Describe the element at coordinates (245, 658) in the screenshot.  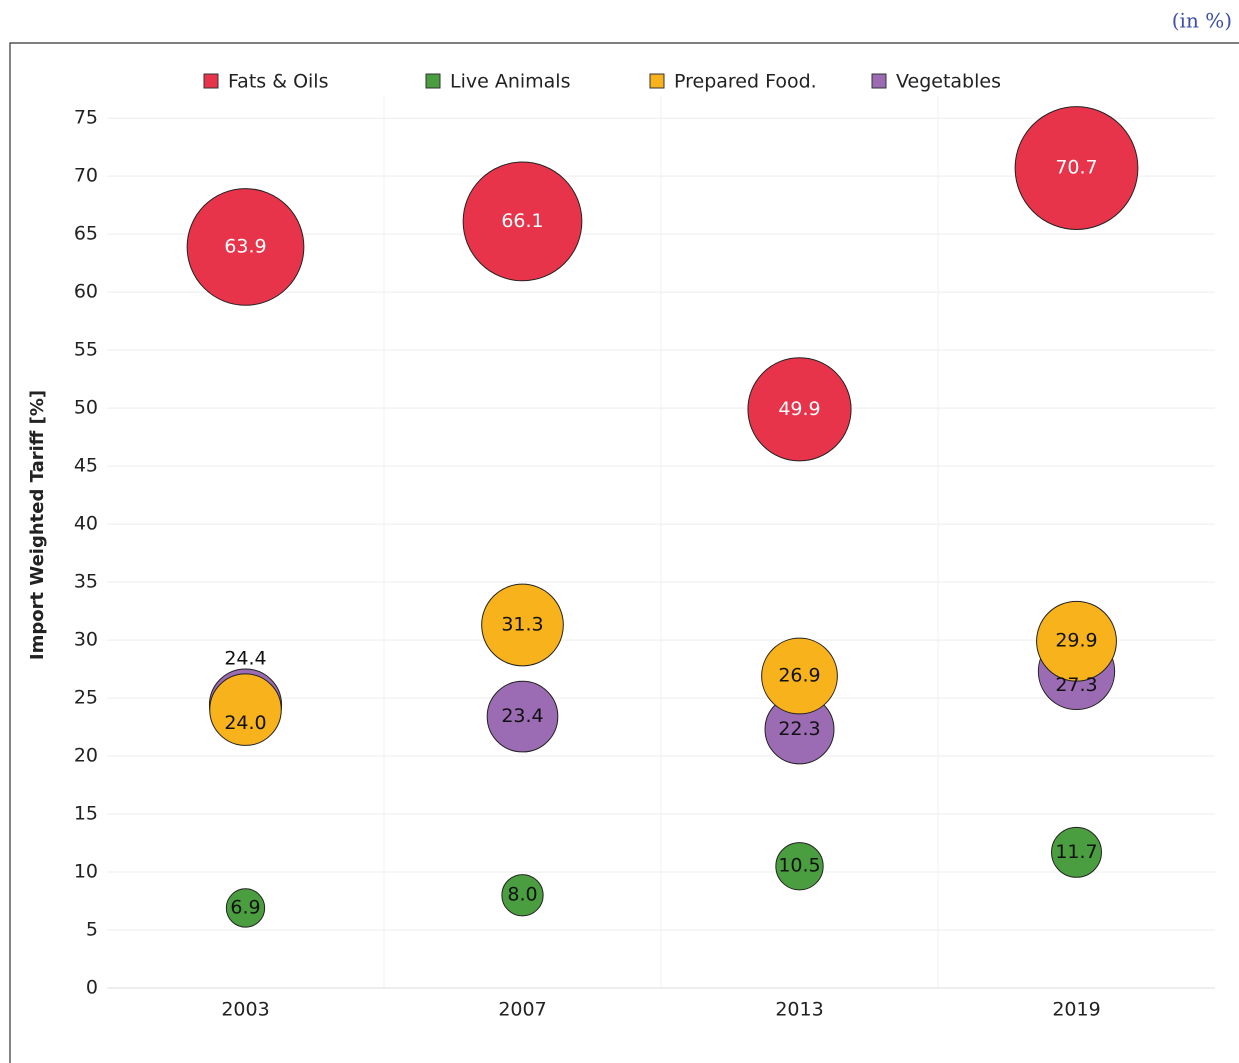
I see `data-label: 24.4` at that location.